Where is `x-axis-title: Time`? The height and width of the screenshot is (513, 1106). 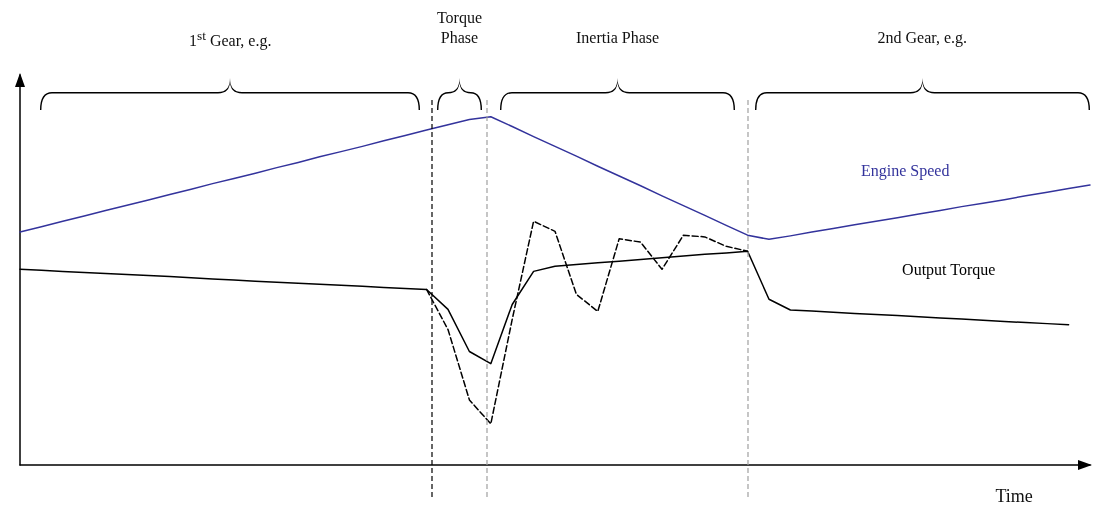
x-axis-title: Time is located at coordinates (1014, 496).